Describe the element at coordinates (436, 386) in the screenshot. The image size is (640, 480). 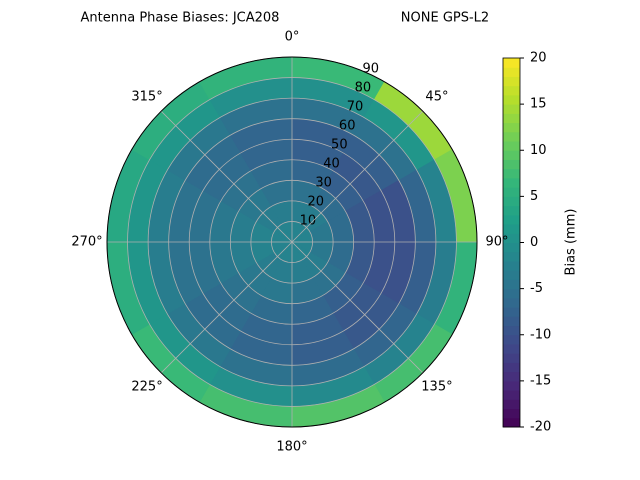
I see `theta-tick-label: 135°` at that location.